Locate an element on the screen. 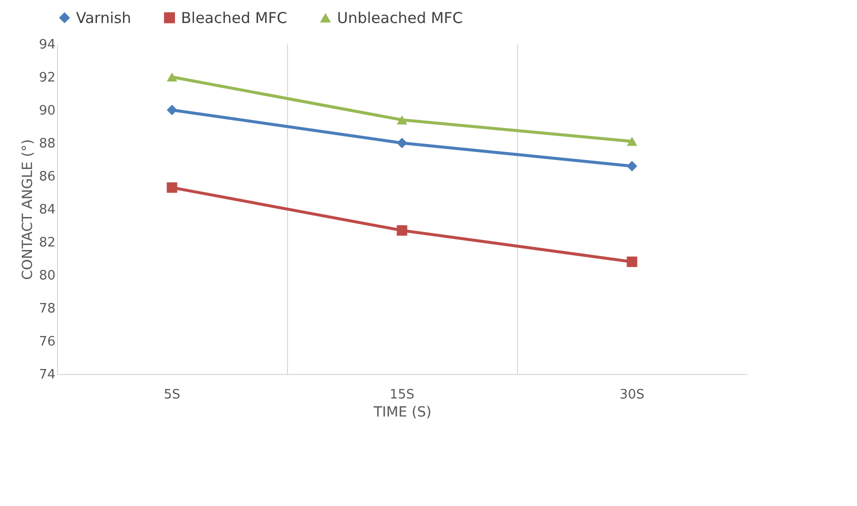 This screenshot has width=857, height=506. y-tick-label: 80 is located at coordinates (47, 276).